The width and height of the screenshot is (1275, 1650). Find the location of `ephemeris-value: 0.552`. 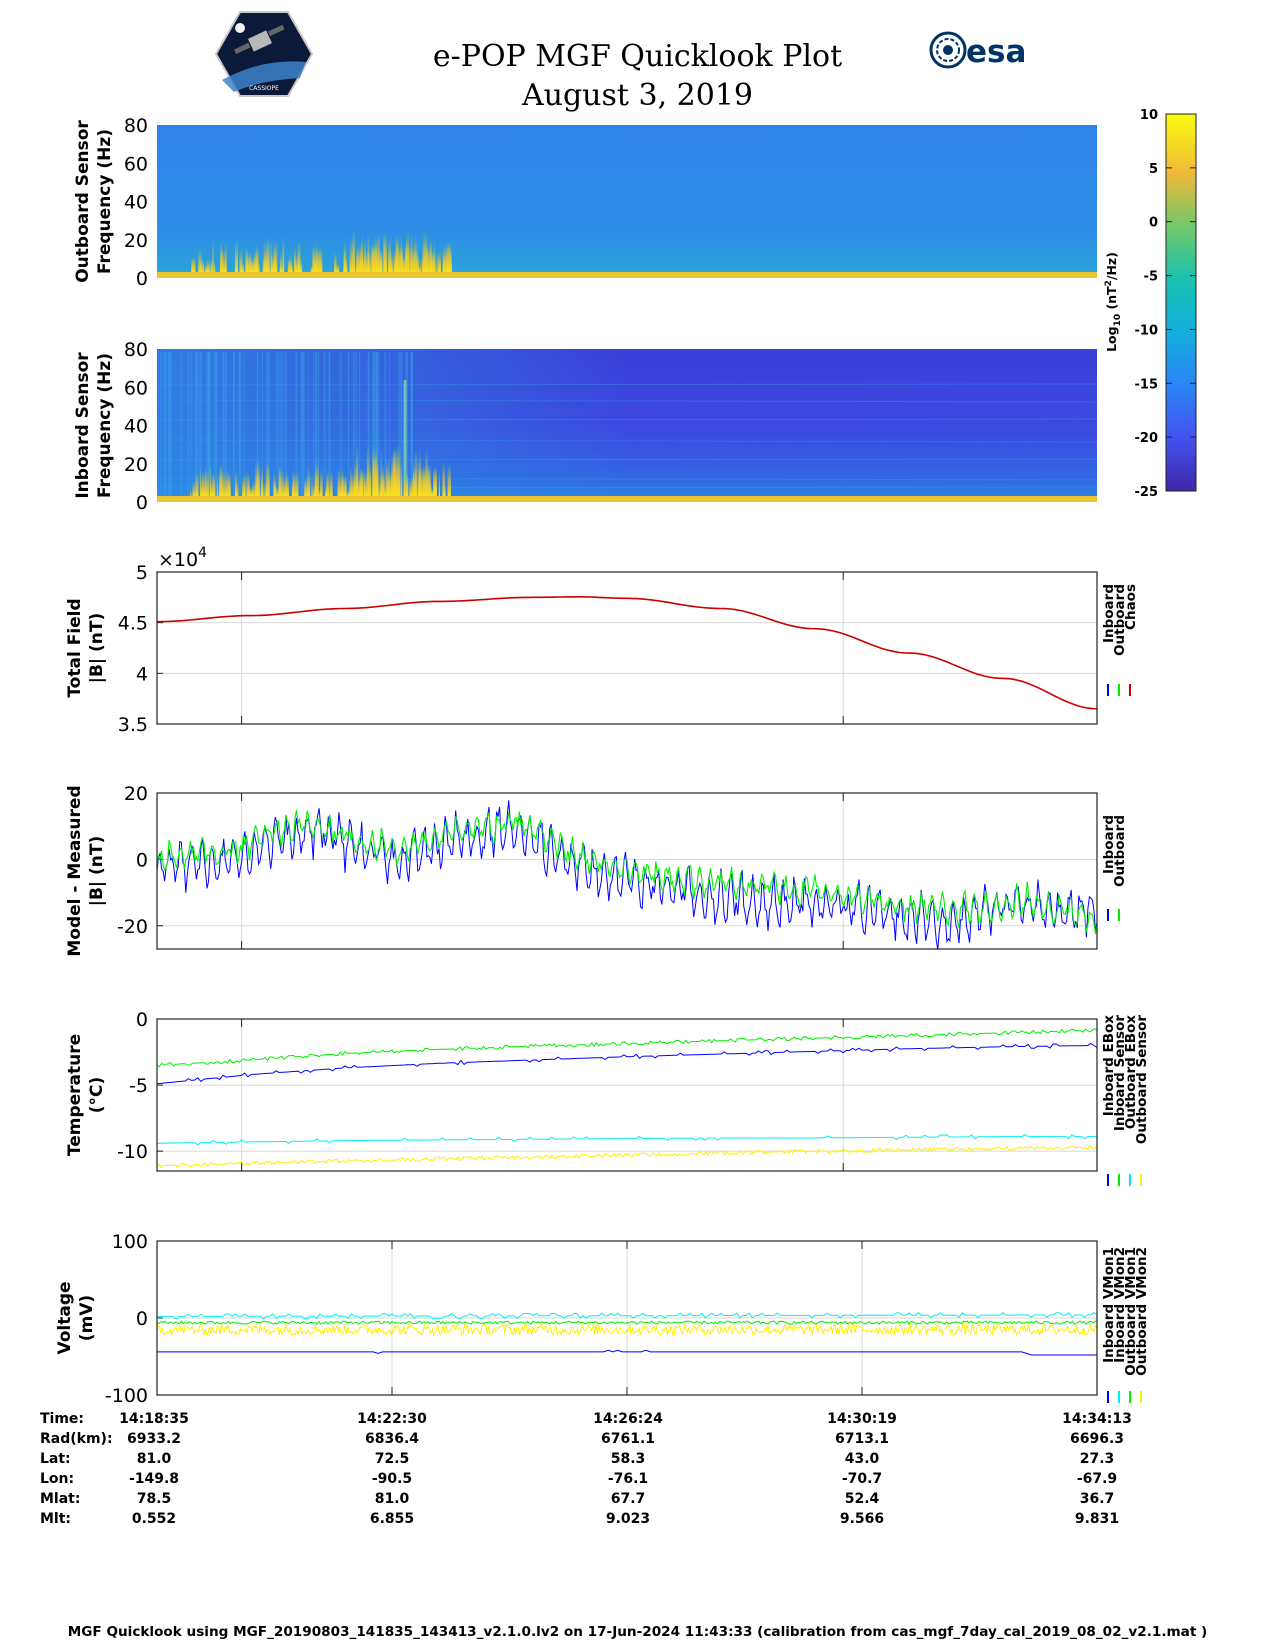

ephemeris-value: 0.552 is located at coordinates (154, 1519).